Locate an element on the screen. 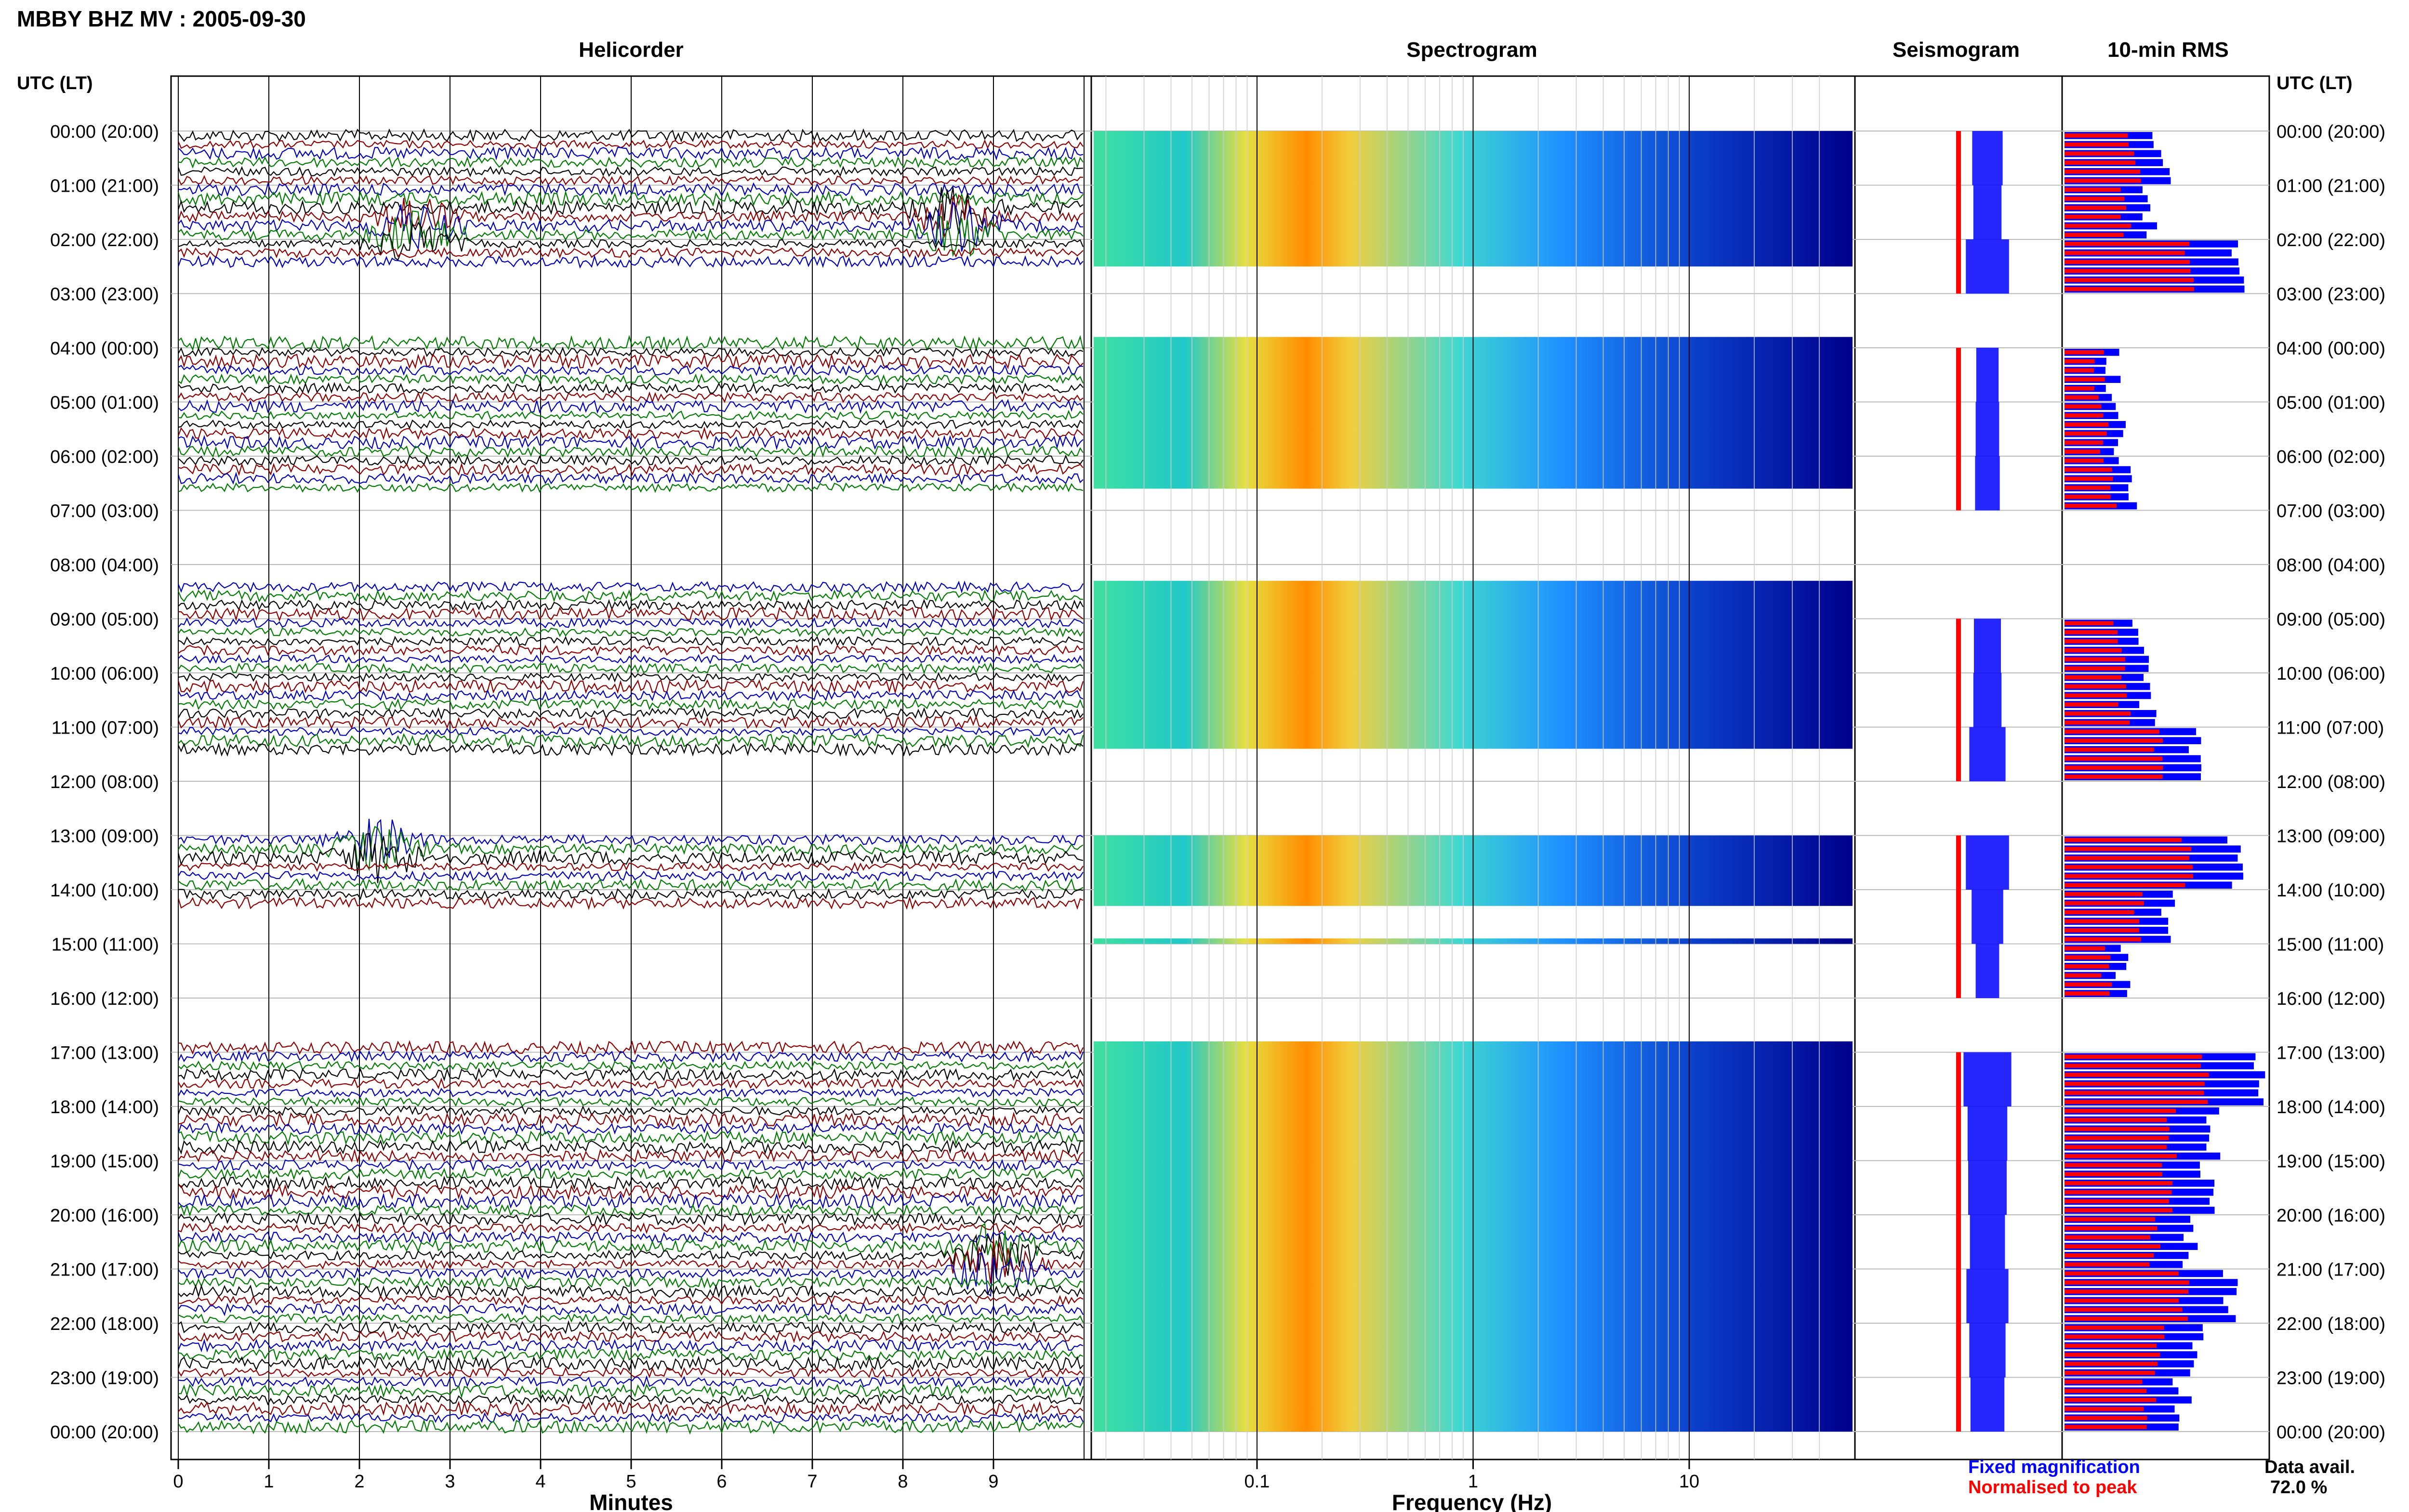 The height and width of the screenshot is (1512, 2409). row-label: 09:00 (05:00) is located at coordinates (104, 620).